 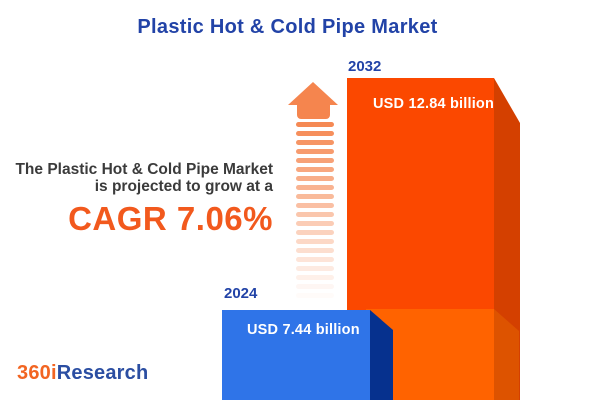 What do you see at coordinates (434, 104) in the screenshot?
I see `bar-2032-value-label: USD 12.84 billion` at bounding box center [434, 104].